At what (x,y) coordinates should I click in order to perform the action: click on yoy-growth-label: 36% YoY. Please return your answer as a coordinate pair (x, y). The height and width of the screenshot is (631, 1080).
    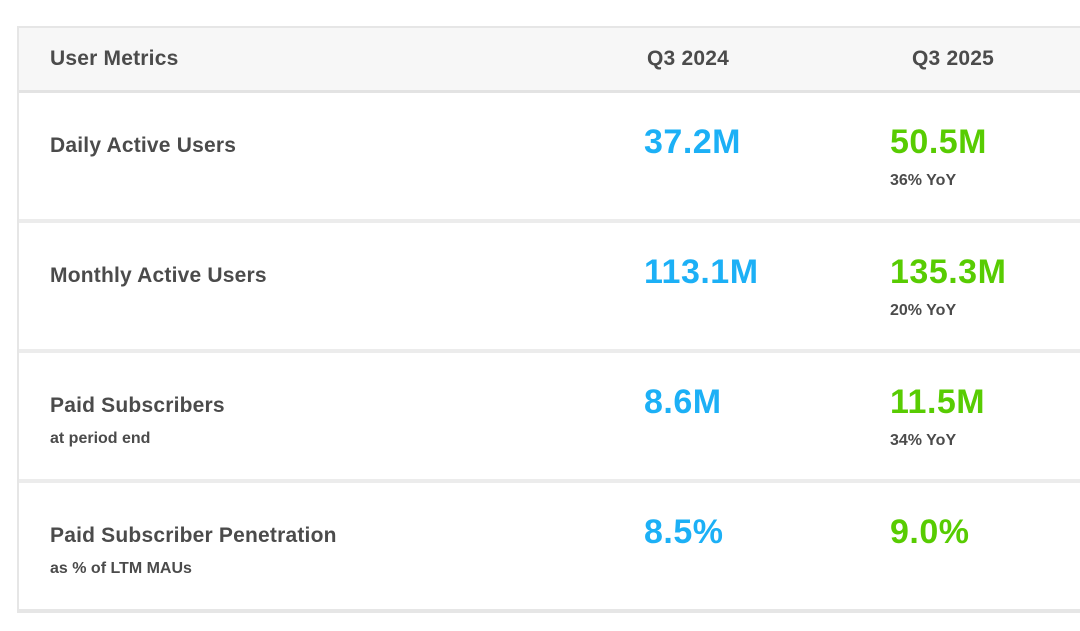
    Looking at the image, I should click on (923, 180).